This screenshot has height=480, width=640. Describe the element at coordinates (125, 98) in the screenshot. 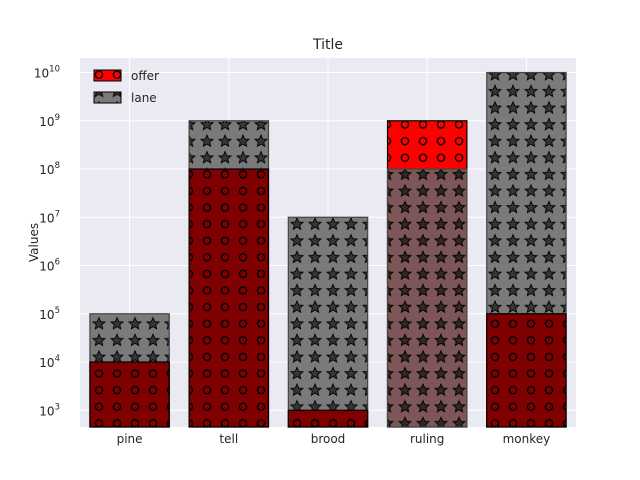

I see `legend-item-lane: lane` at that location.